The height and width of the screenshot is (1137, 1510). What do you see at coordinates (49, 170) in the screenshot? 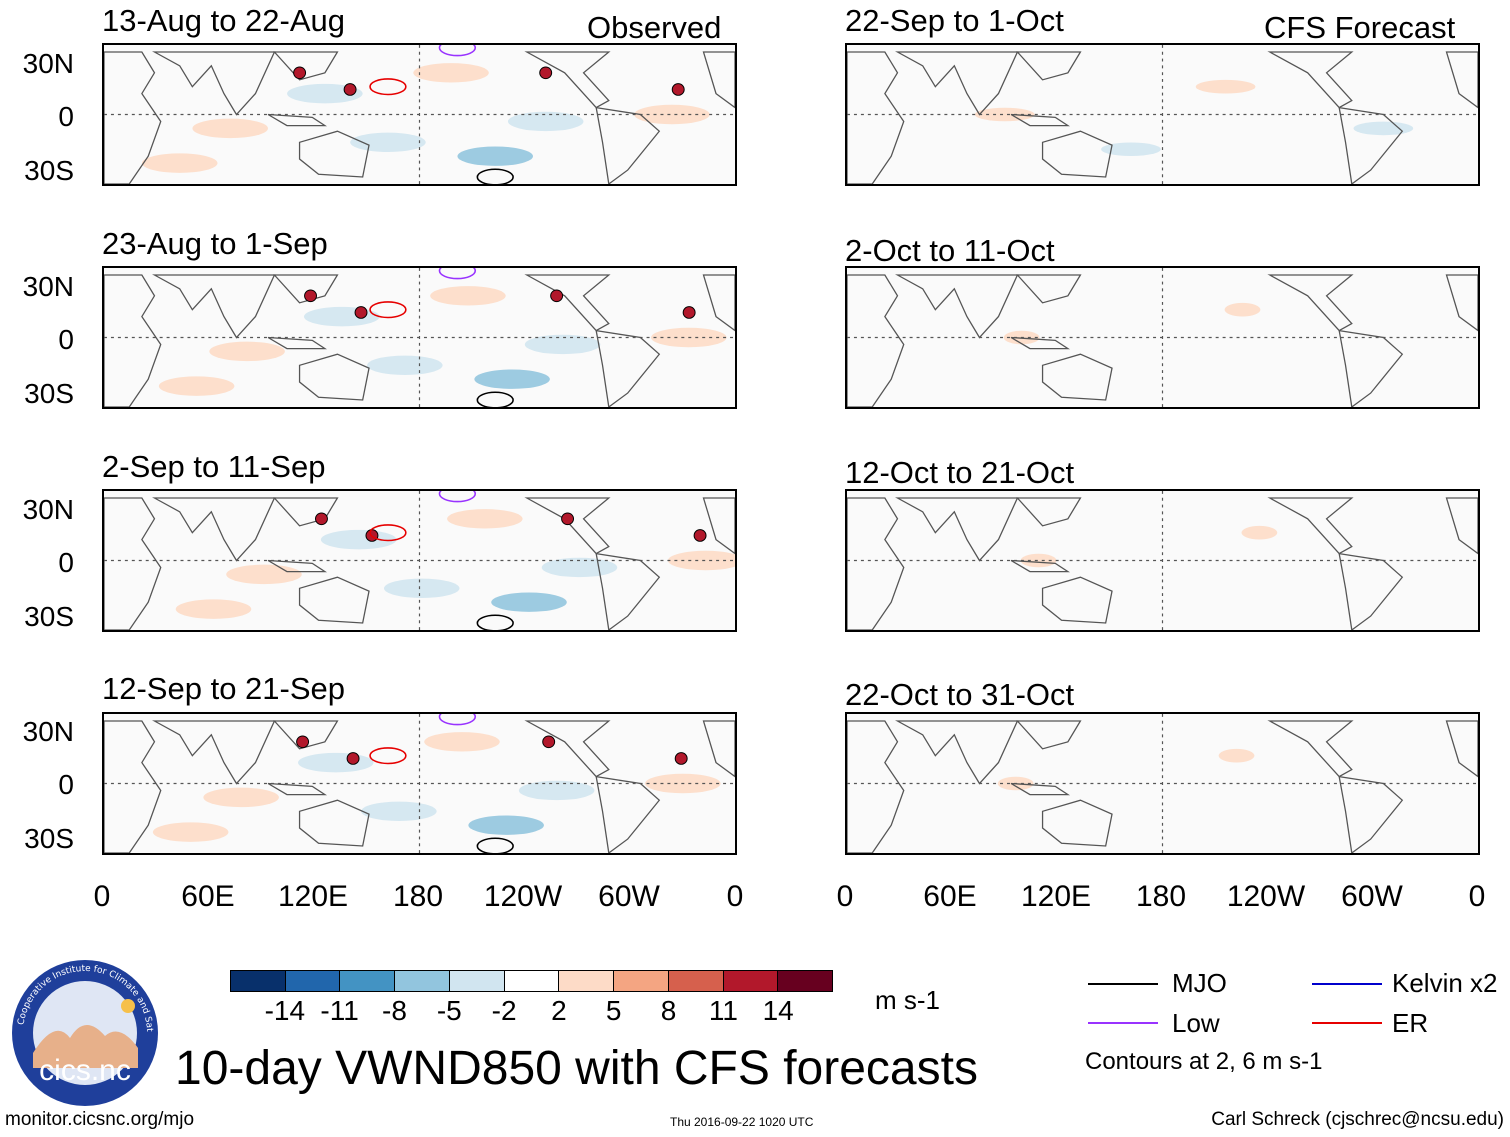
I see `lat-label-30s: 30S` at bounding box center [49, 170].